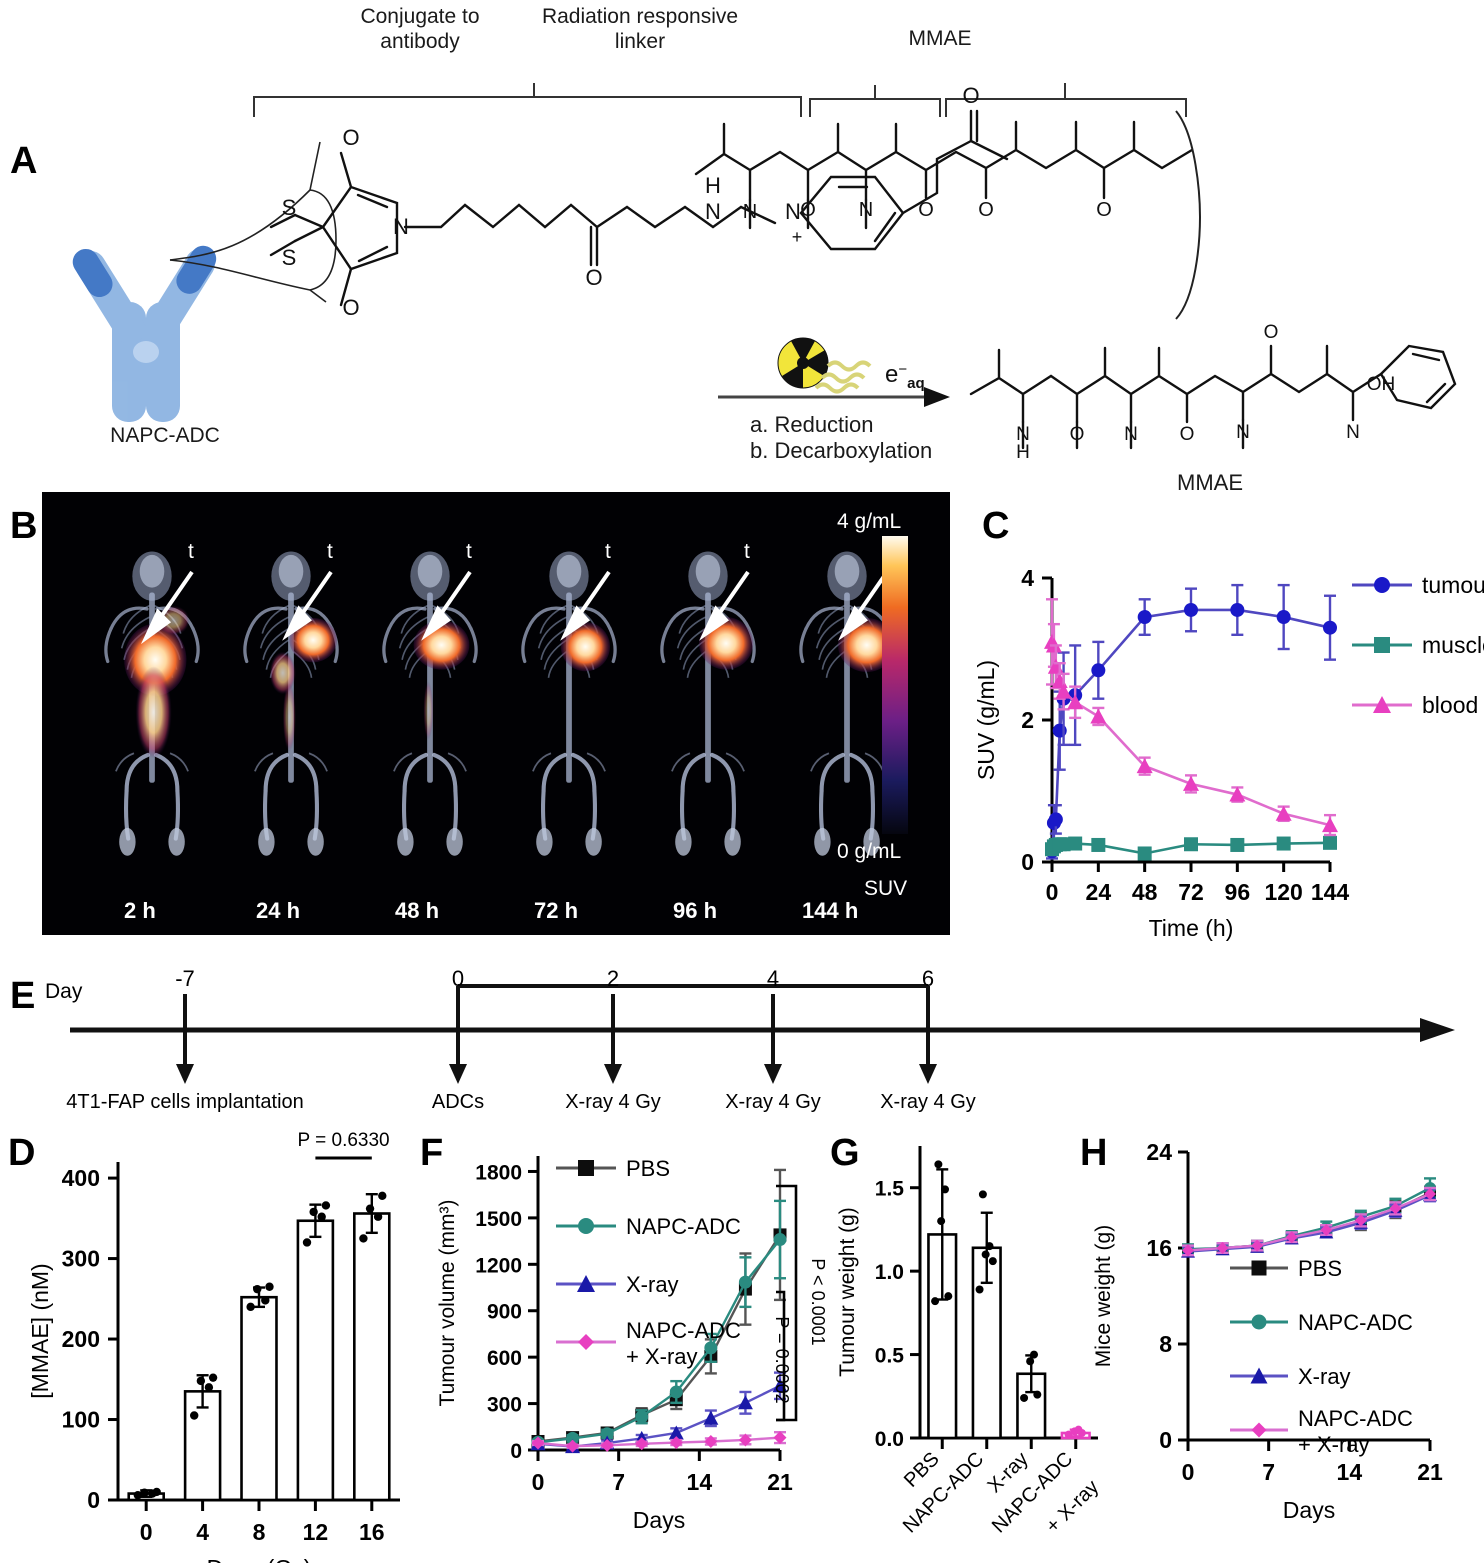  What do you see at coordinates (818, 1301) in the screenshot?
I see `p-value-top: P < 0.0001` at bounding box center [818, 1301].